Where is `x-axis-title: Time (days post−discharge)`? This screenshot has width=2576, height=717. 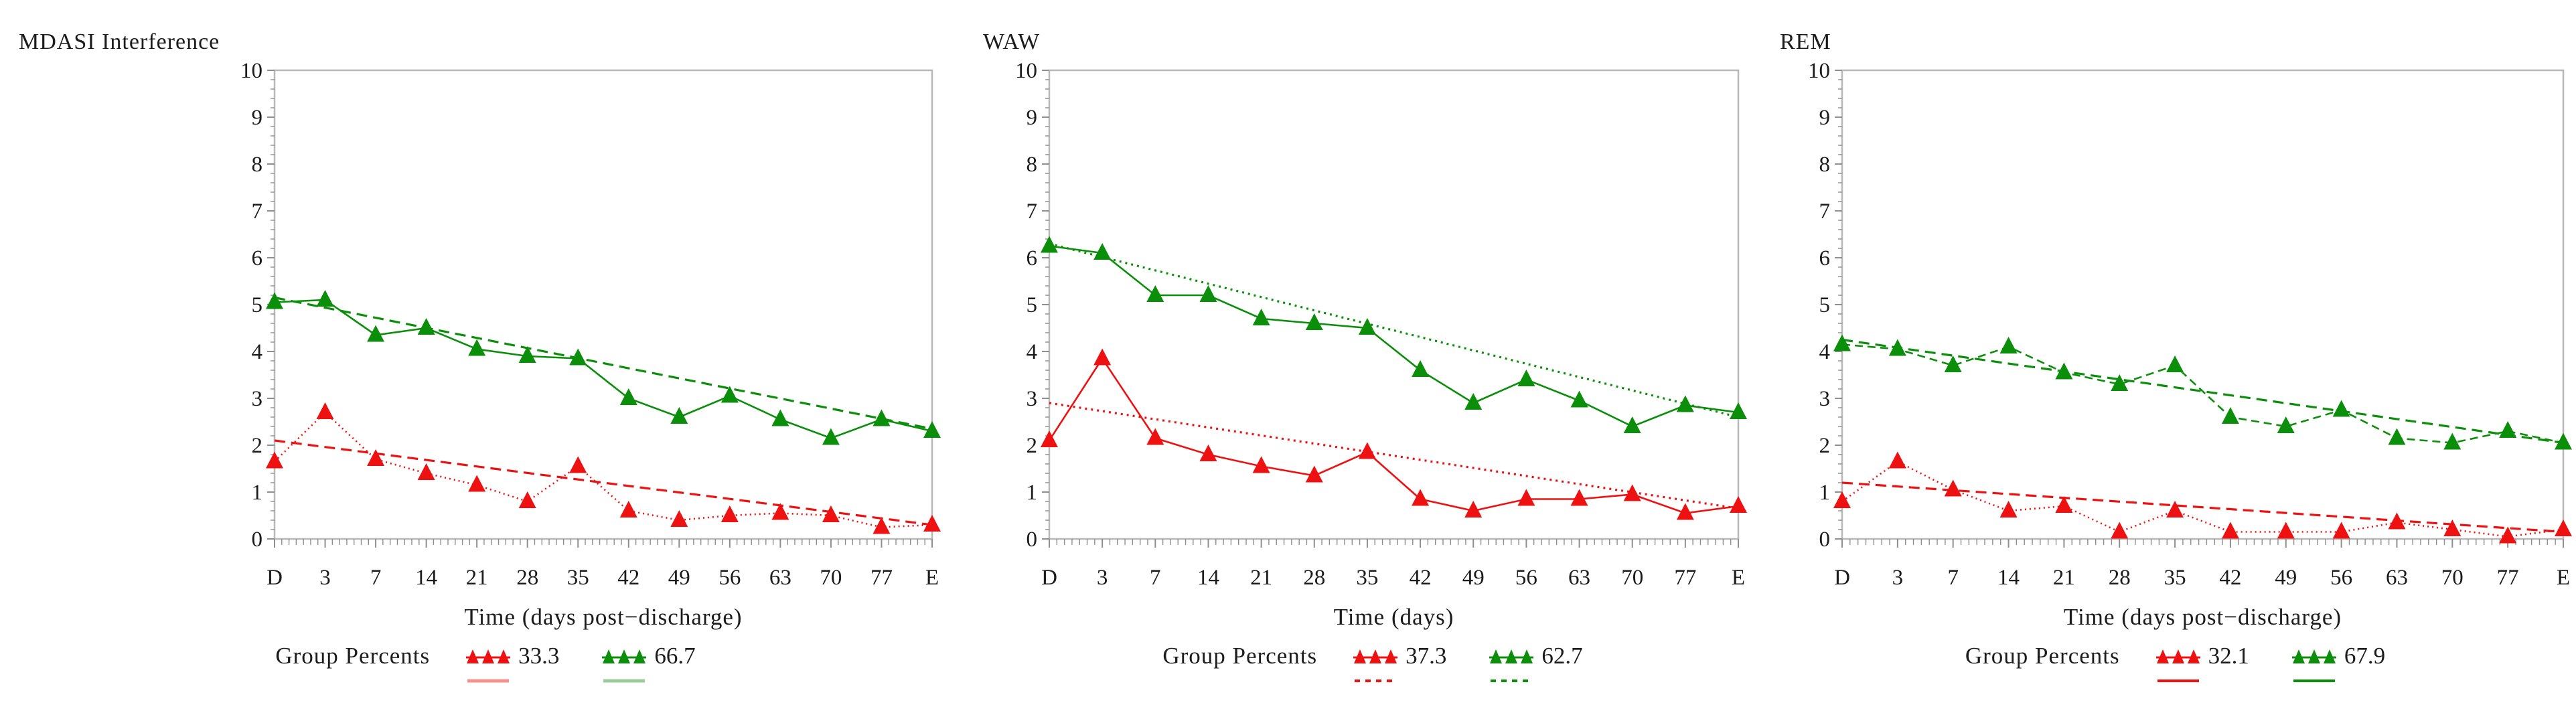 x-axis-title: Time (days post−discharge) is located at coordinates (603, 617).